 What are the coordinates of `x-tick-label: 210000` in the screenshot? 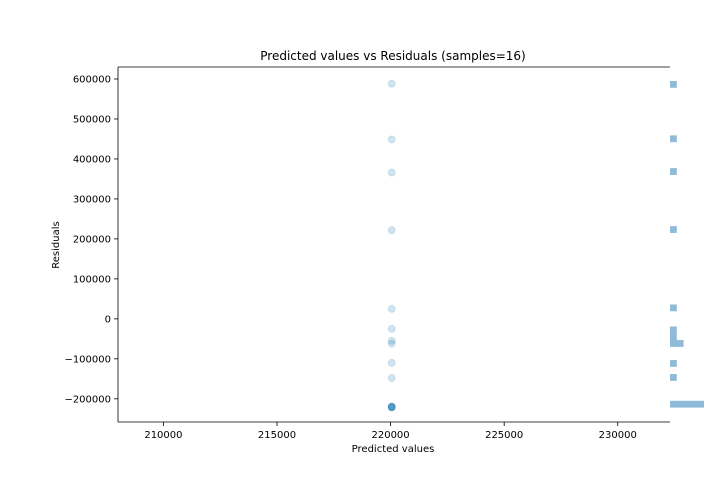 It's located at (163, 435).